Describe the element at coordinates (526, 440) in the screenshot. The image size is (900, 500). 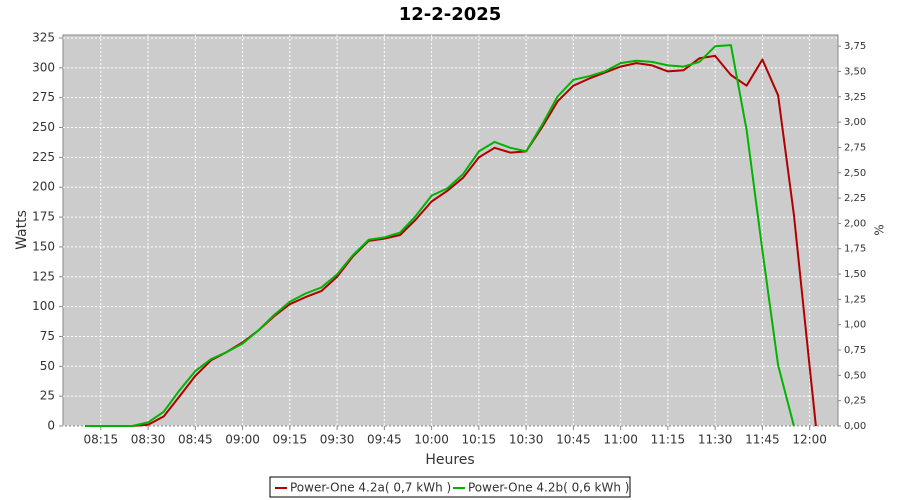
I see `x-tick-label: 10:30` at that location.